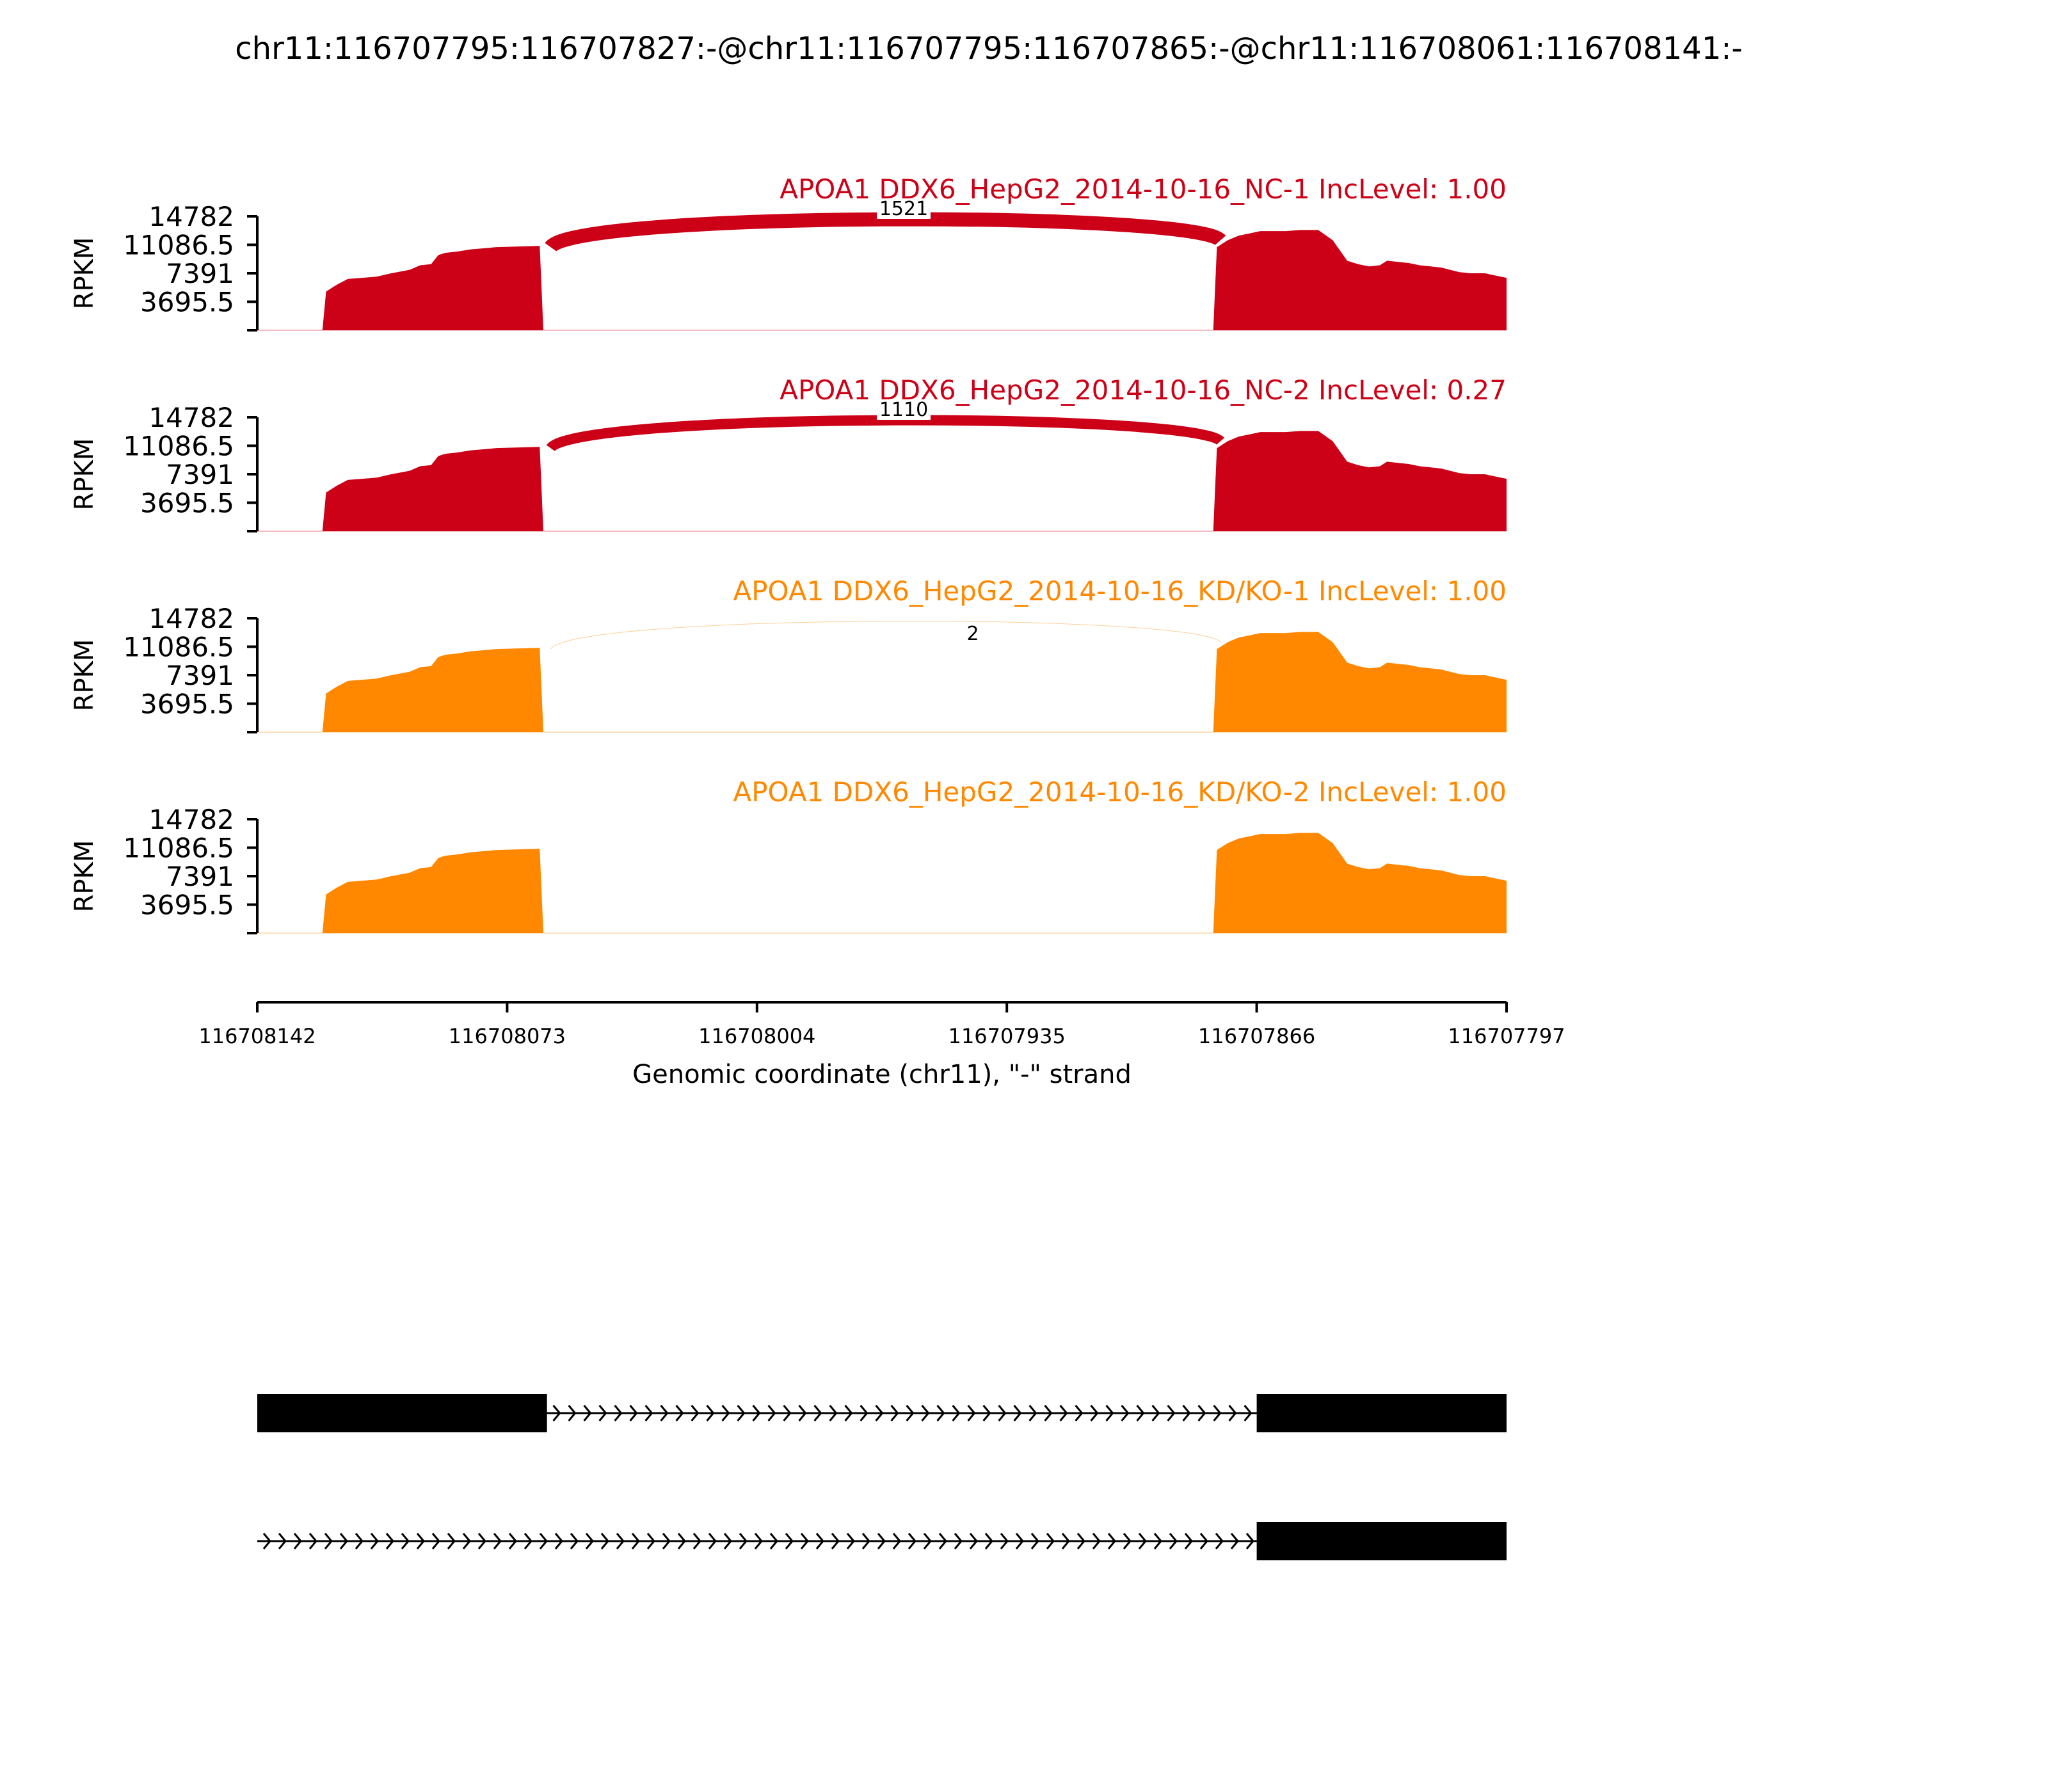 The image size is (2048, 1792). I want to click on x-tick-label: 116707866, so click(1256, 1036).